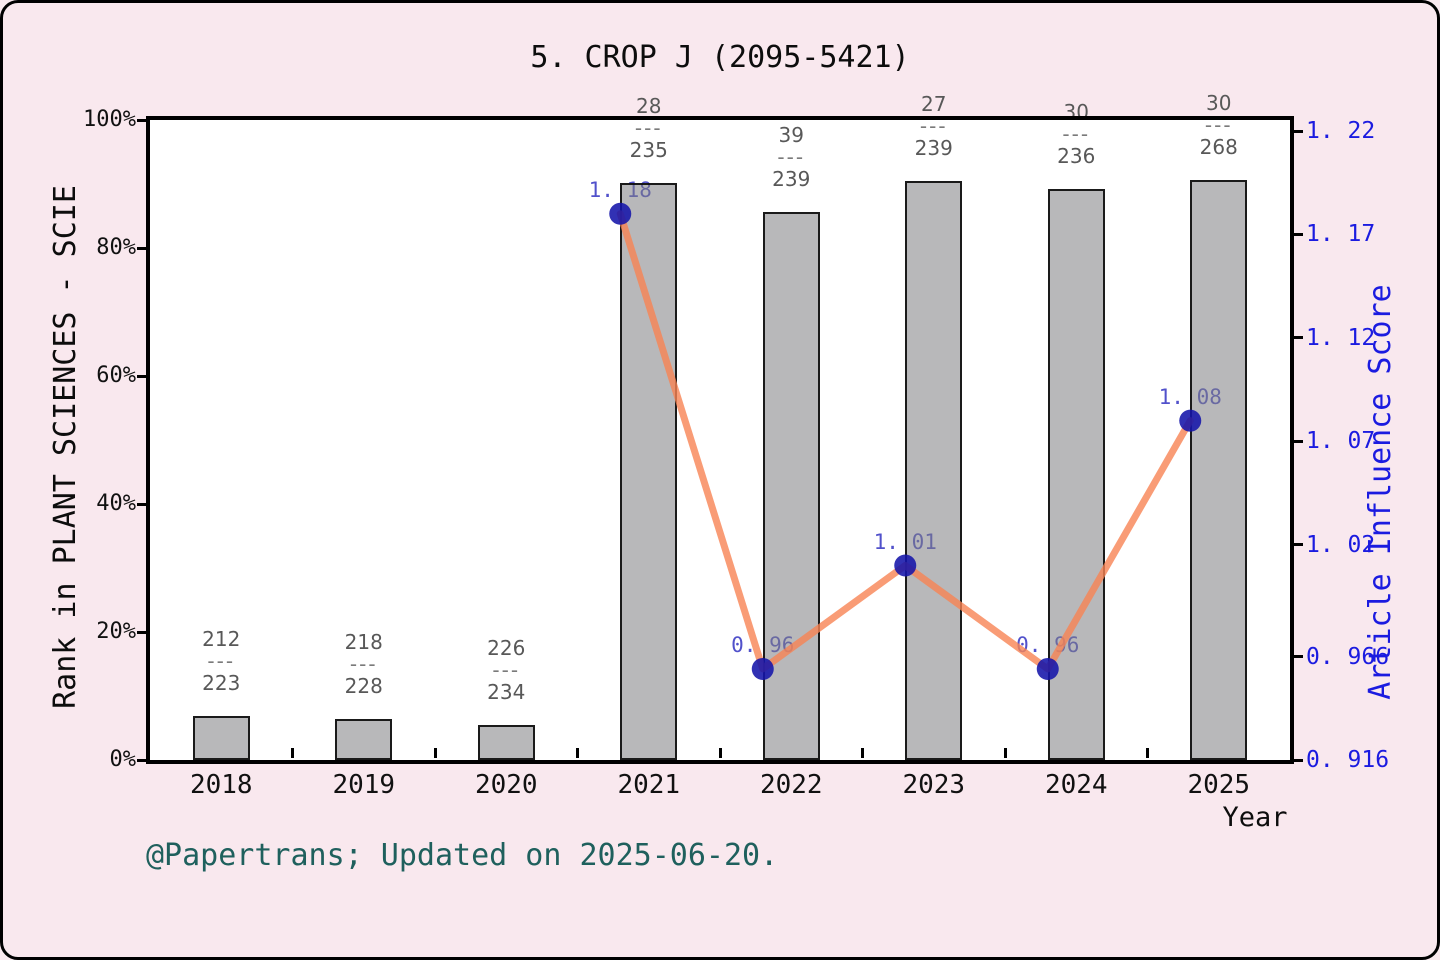 The image size is (1440, 960). What do you see at coordinates (649, 785) in the screenshot?
I see `x-tick-label-2021: 2021` at bounding box center [649, 785].